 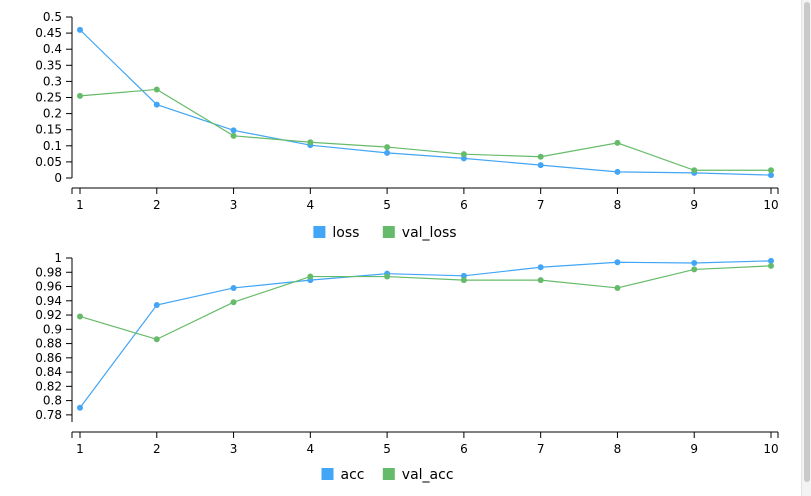 I want to click on y-tick-label: 0.88, so click(x=48, y=344).